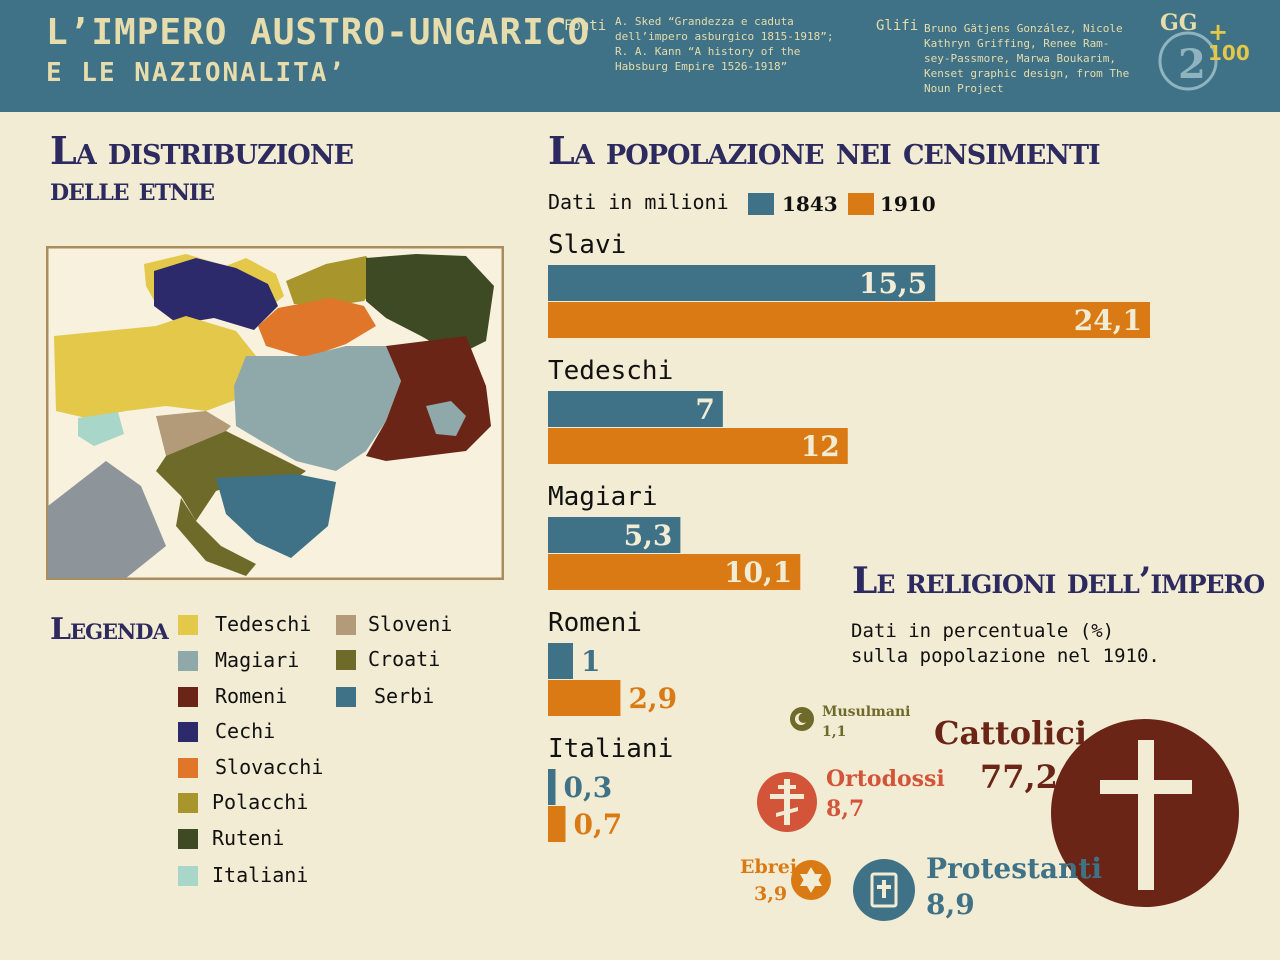 This screenshot has width=1280, height=960. Describe the element at coordinates (704, 409) in the screenshot. I see `bar-label-tedeschi-1843: 7` at that location.